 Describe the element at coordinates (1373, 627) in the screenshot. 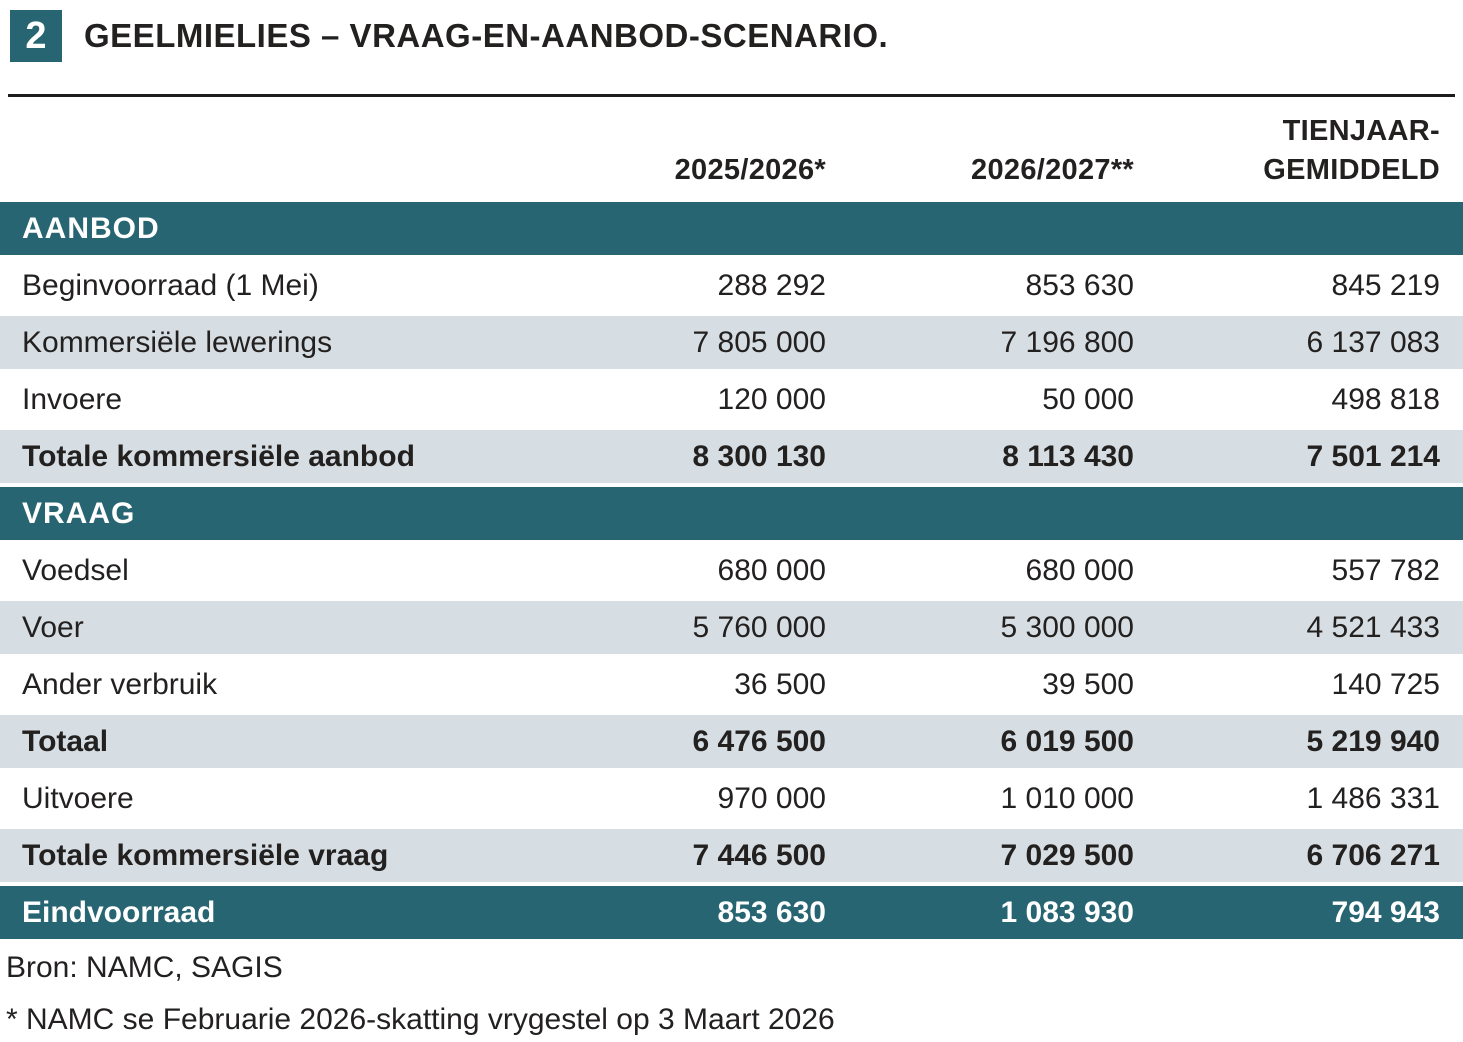

I see `cell-tienjaar-gemiddeld: 4 521 433` at that location.